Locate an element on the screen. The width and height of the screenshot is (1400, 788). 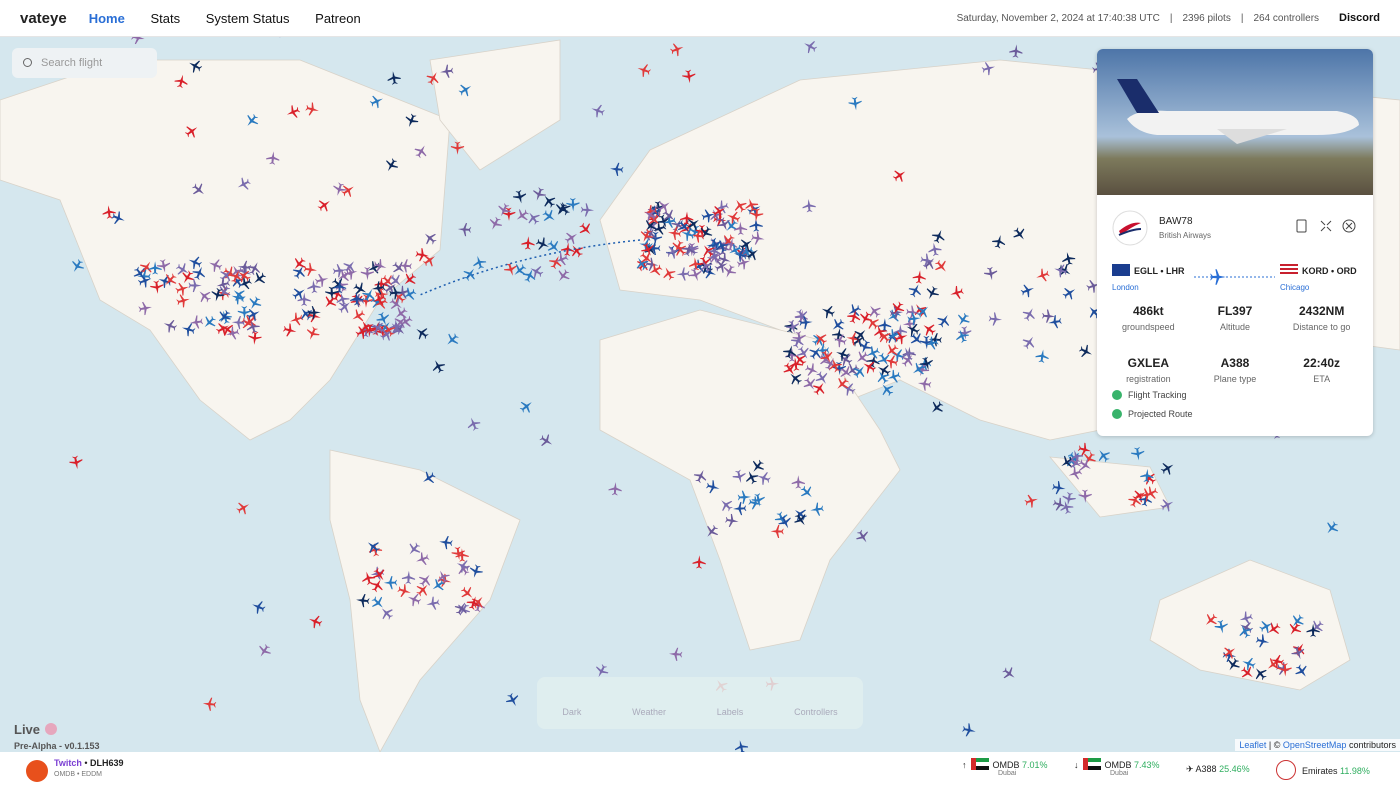
map-control: Labels is located at coordinates (730, 712).